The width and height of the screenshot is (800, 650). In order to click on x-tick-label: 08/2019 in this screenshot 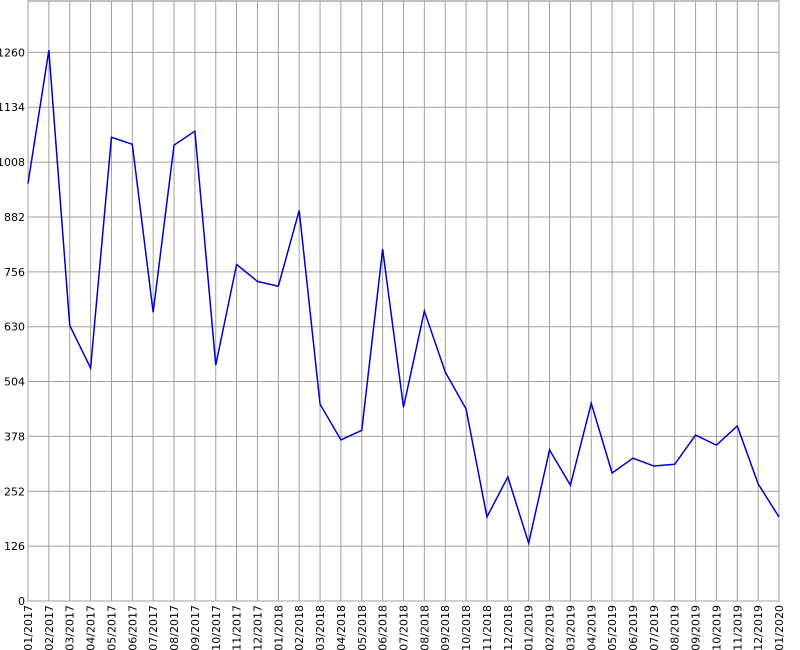, I will do `click(675, 627)`.